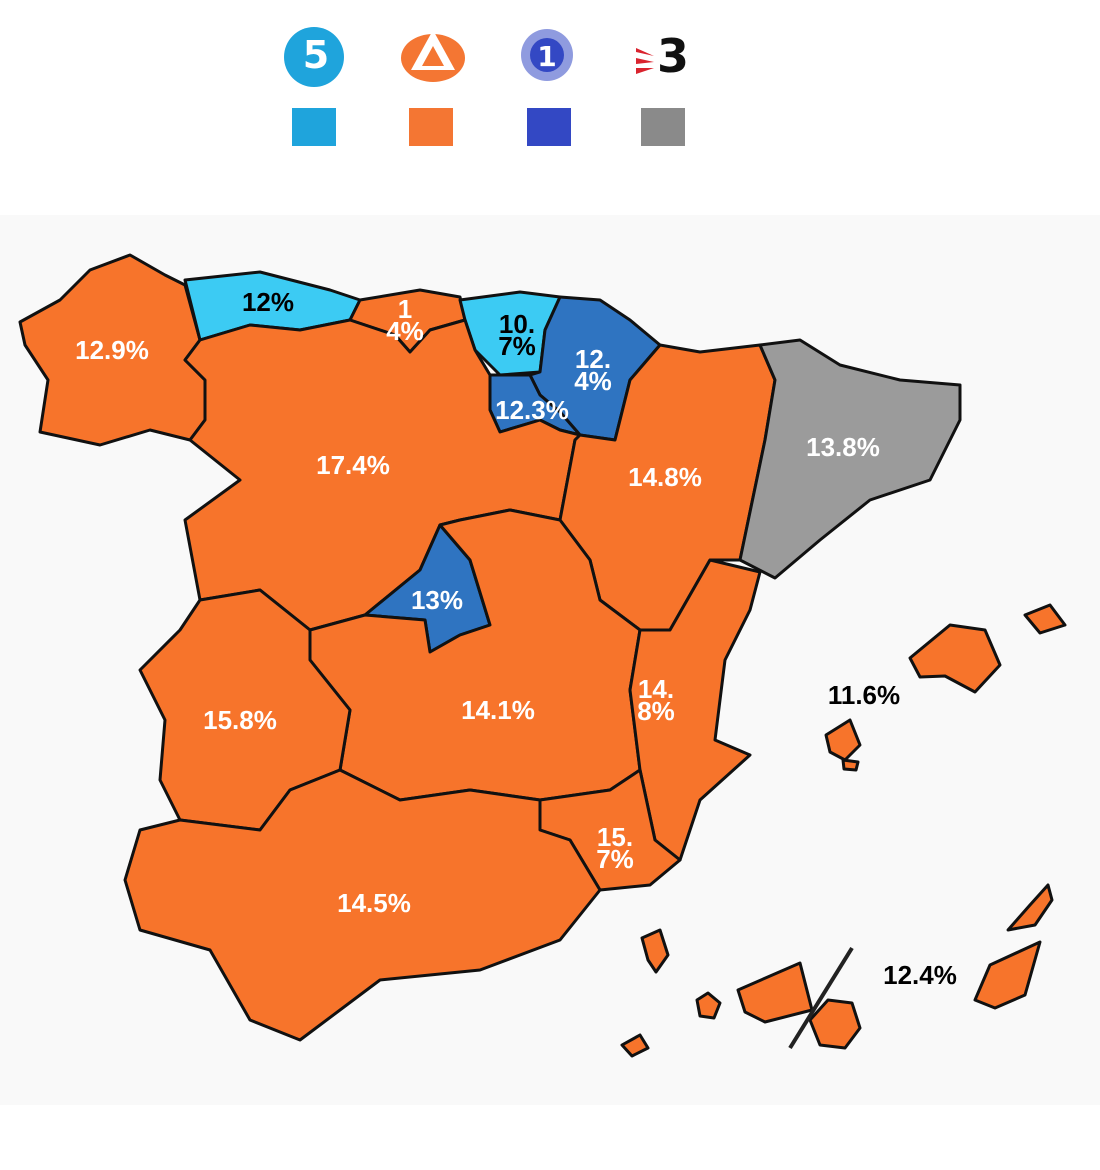 This screenshot has width=1100, height=1170. What do you see at coordinates (437, 600) in the screenshot?
I see `region-label: 13%` at bounding box center [437, 600].